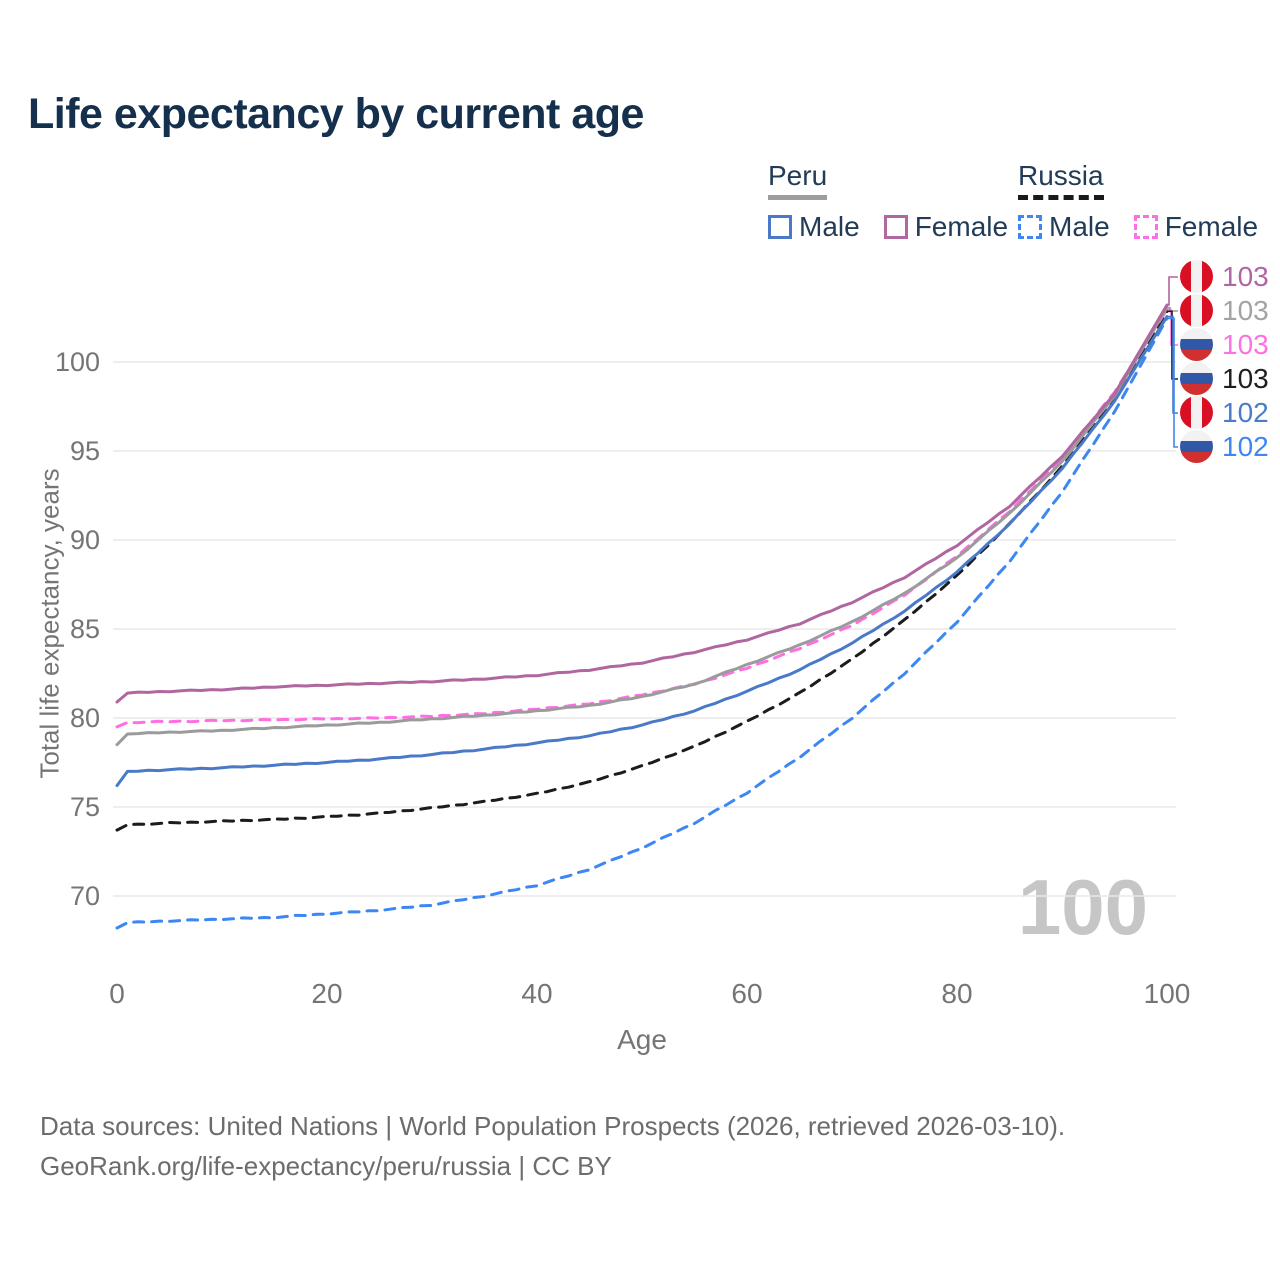 The height and width of the screenshot is (1280, 1280). Describe the element at coordinates (536, 993) in the screenshot. I see `x-tick-label: 40` at that location.